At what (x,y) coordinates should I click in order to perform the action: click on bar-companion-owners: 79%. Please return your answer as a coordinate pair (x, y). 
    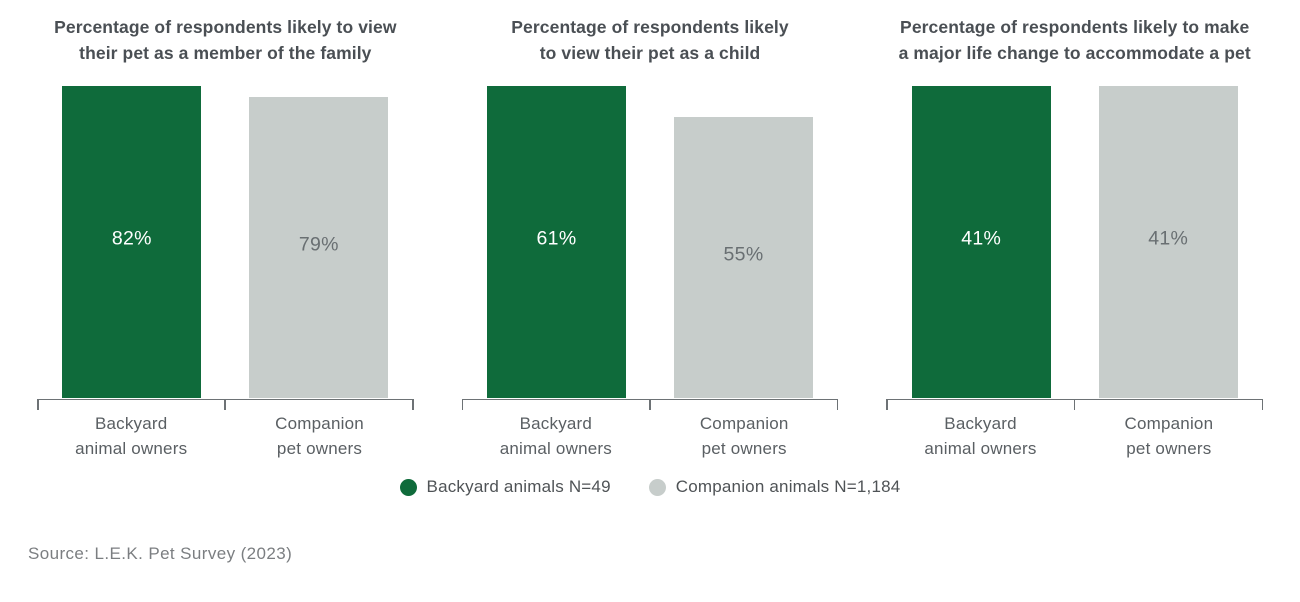
    Looking at the image, I should click on (319, 247).